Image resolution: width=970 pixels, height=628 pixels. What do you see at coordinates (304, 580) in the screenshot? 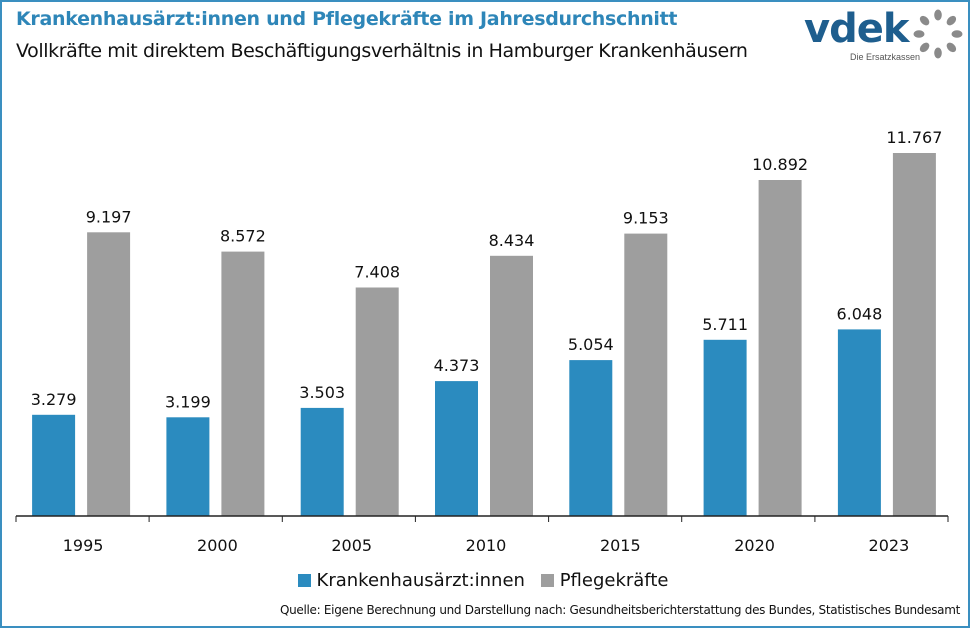
I see `legend-swatch-blue` at bounding box center [304, 580].